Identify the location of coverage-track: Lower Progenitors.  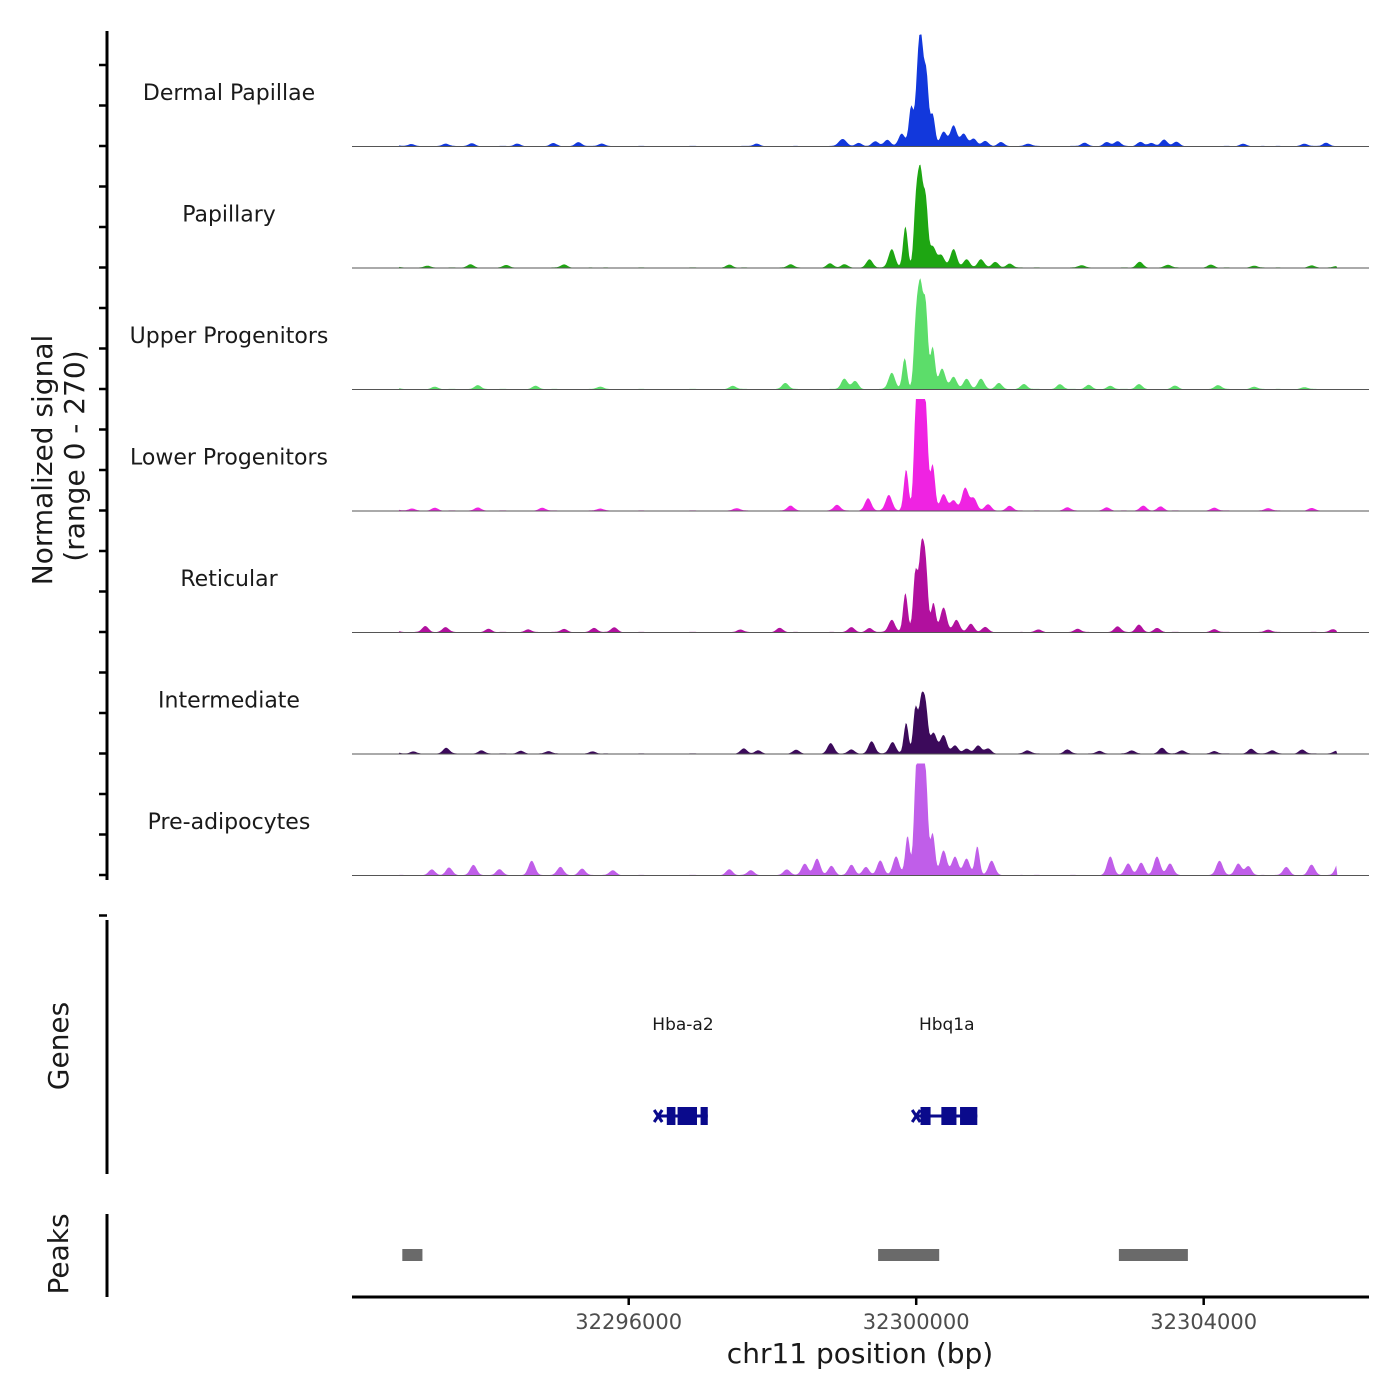
(749, 455).